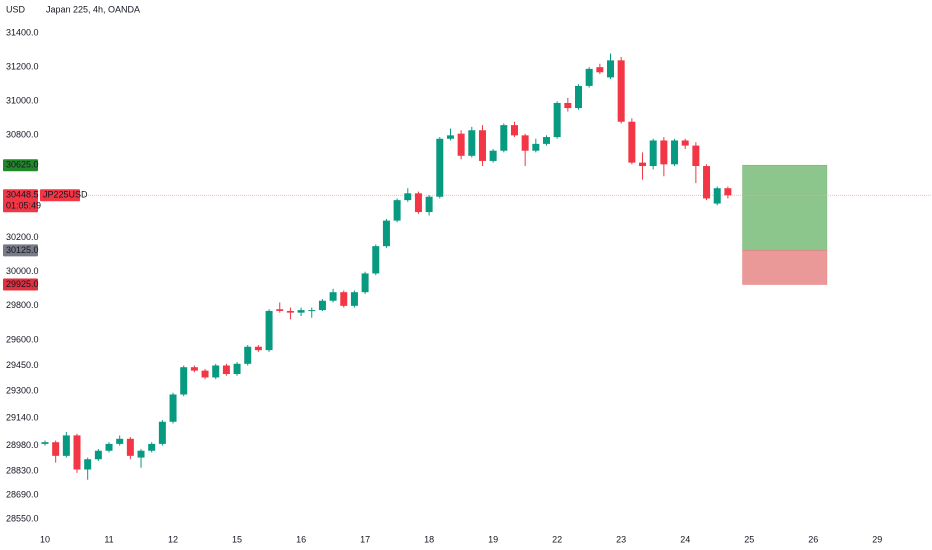 The width and height of the screenshot is (932, 550). Describe the element at coordinates (22, 494) in the screenshot. I see `y-tick-label: 28690.0` at that location.